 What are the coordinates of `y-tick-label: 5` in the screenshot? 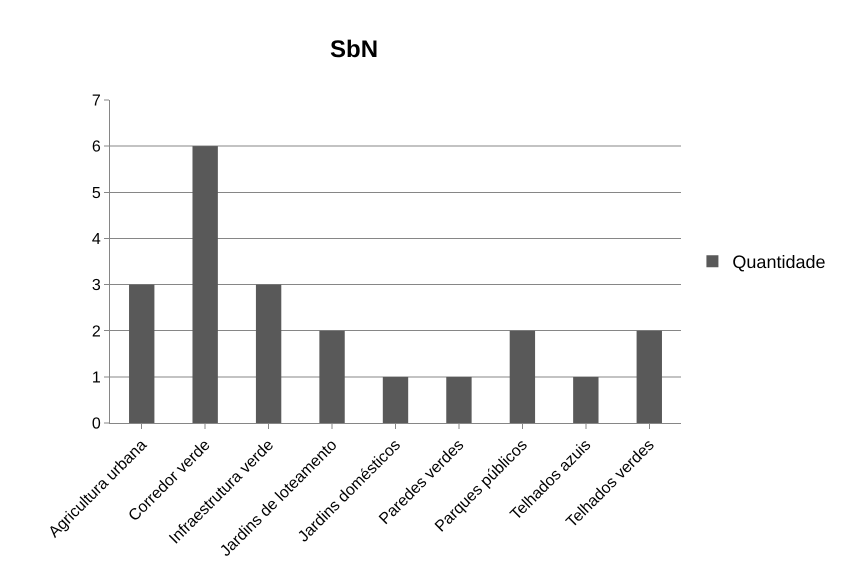 It's located at (96, 193).